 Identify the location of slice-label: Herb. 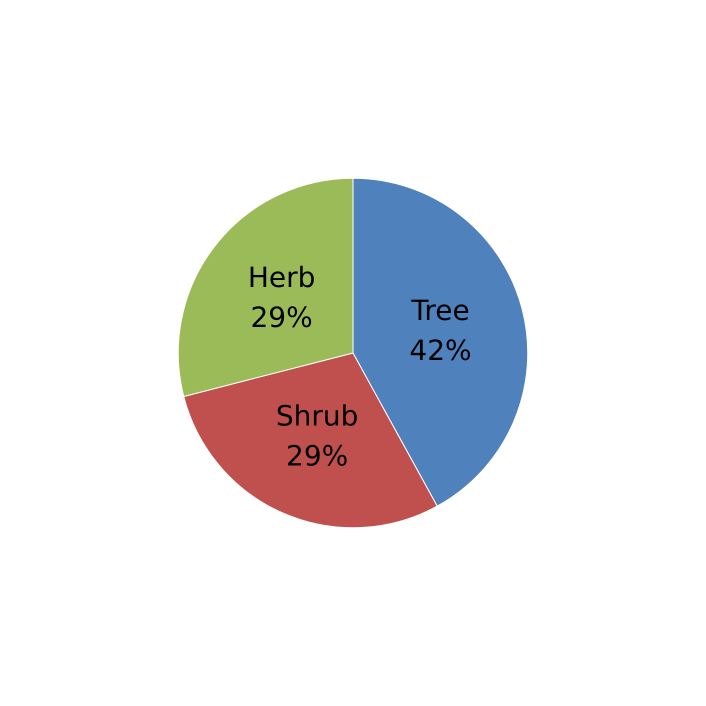
(282, 277).